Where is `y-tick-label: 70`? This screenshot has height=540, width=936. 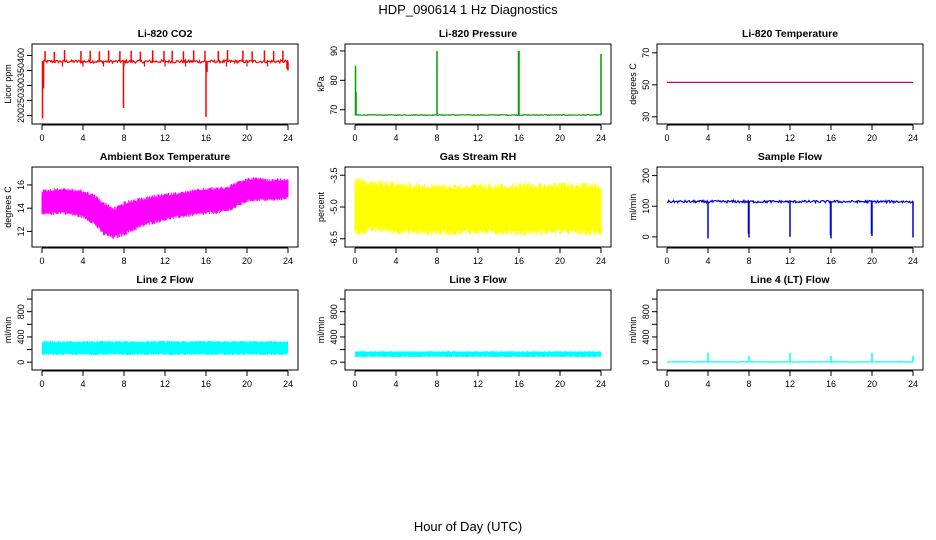
y-tick-label: 70 is located at coordinates (646, 53).